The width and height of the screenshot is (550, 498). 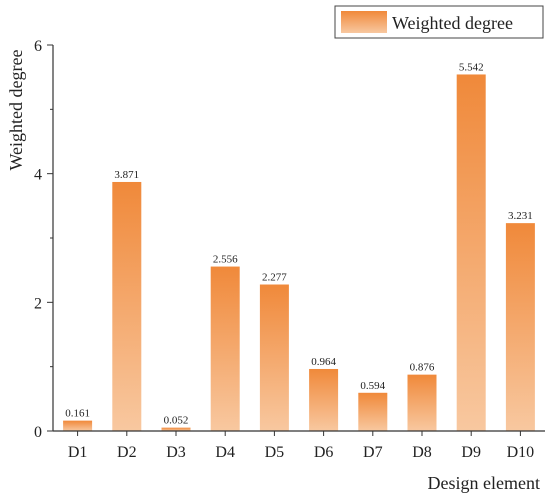 What do you see at coordinates (127, 306) in the screenshot?
I see `bar-D2` at bounding box center [127, 306].